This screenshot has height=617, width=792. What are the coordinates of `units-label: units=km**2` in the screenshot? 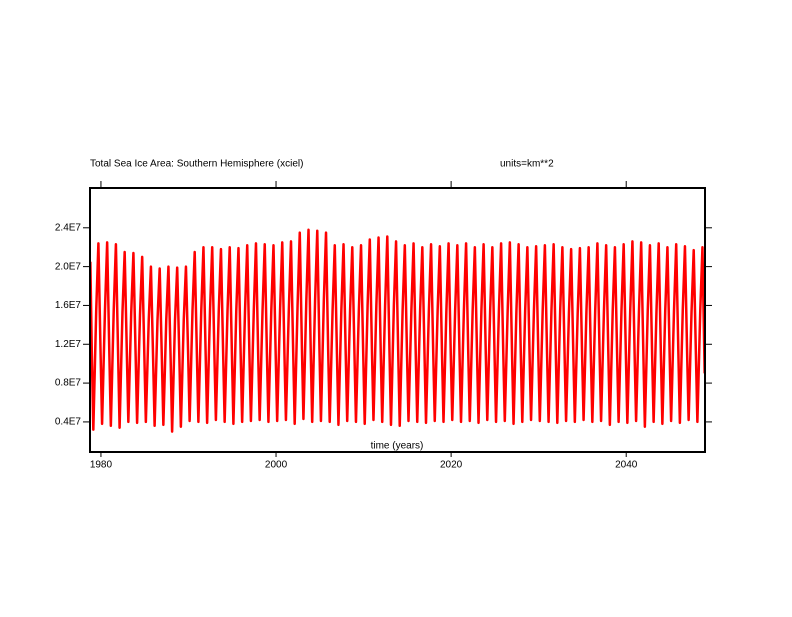 It's located at (527, 164).